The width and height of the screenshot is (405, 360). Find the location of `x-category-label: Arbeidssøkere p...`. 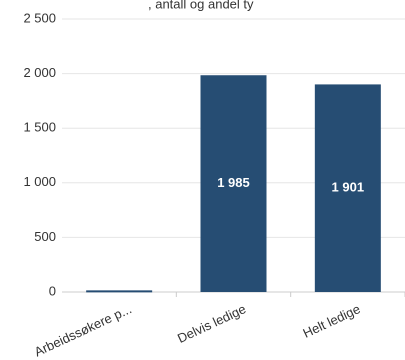

x-category-label: Arbeidssøkere p... is located at coordinates (83, 330).